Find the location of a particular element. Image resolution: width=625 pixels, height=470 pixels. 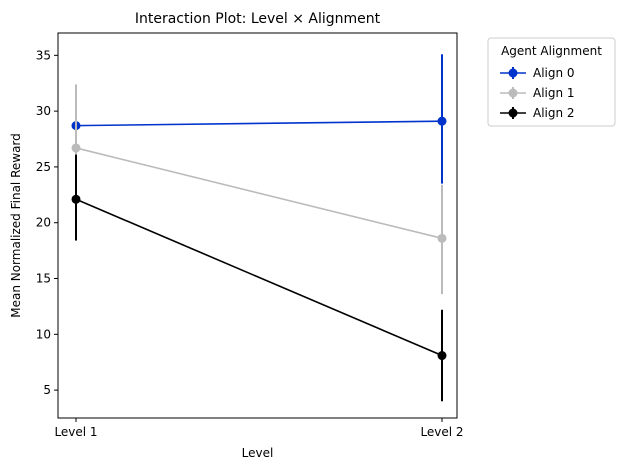

y-tick-label: 20 is located at coordinates (43, 223).